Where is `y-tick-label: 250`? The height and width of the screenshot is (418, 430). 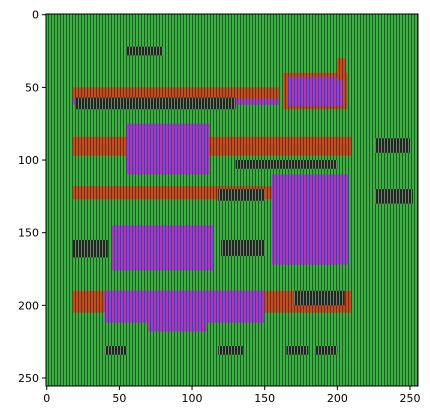 y-tick-label: 250 is located at coordinates (28, 378).